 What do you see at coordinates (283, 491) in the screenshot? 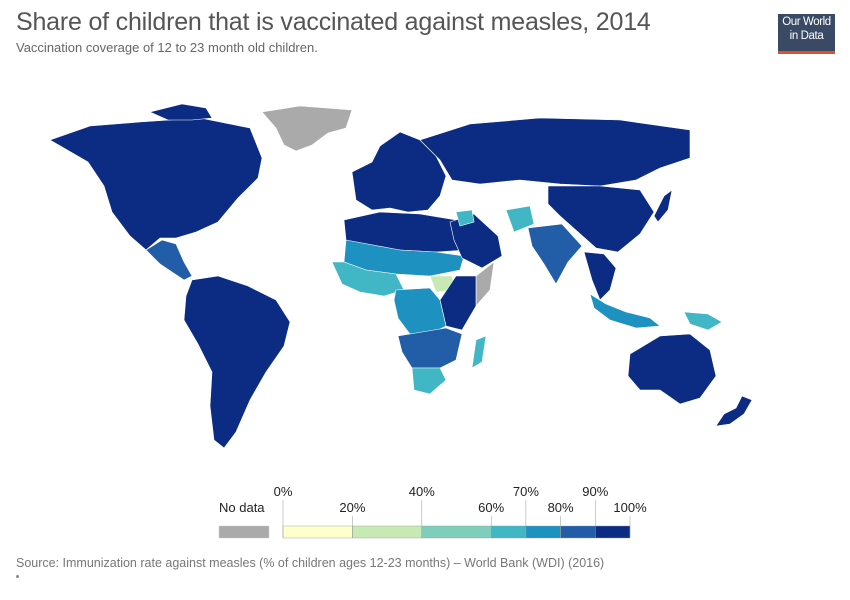
I see `legend-tick-label-0: 0%` at bounding box center [283, 491].